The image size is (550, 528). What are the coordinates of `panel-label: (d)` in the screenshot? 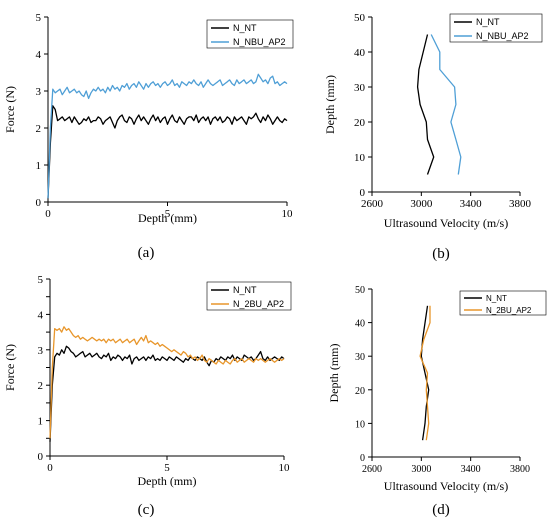 It's located at (441, 510).